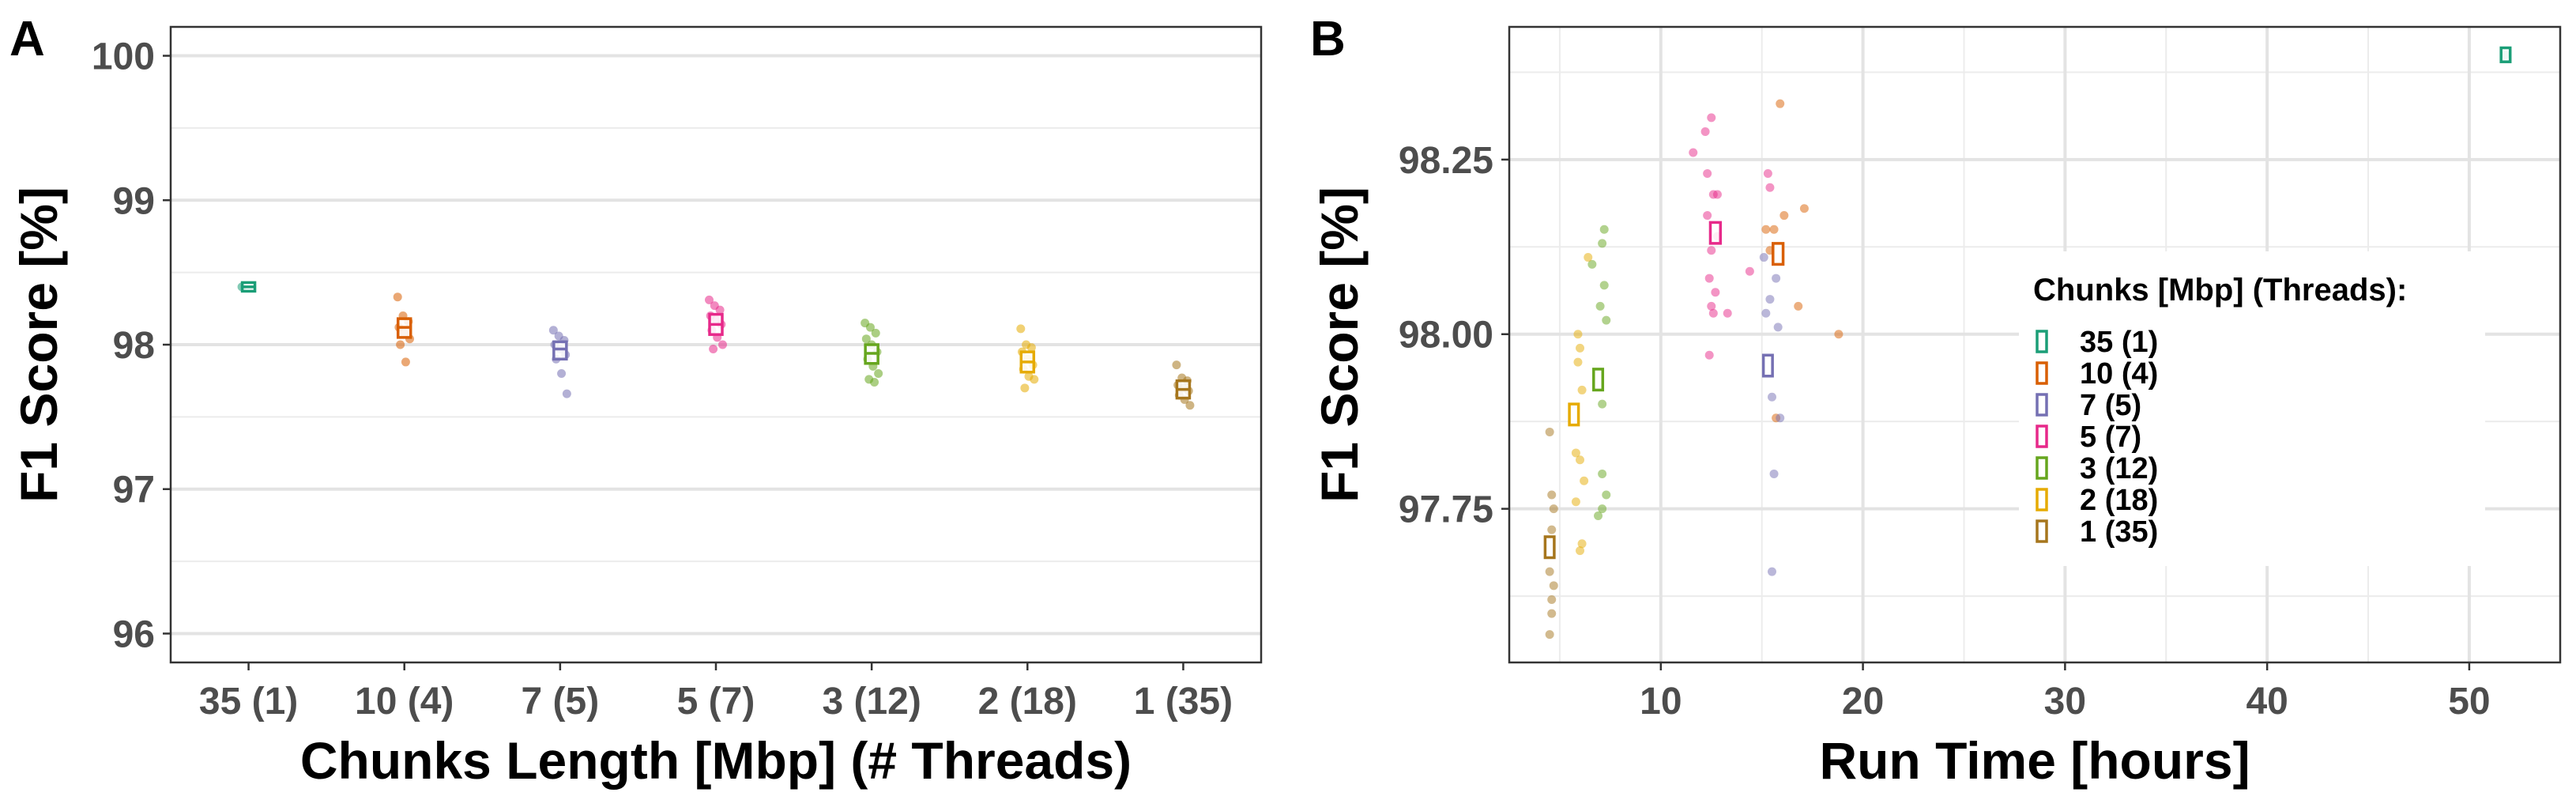 The width and height of the screenshot is (2576, 800). What do you see at coordinates (1446, 510) in the screenshot?
I see `panel-b-y-tick-label: 97.75` at bounding box center [1446, 510].